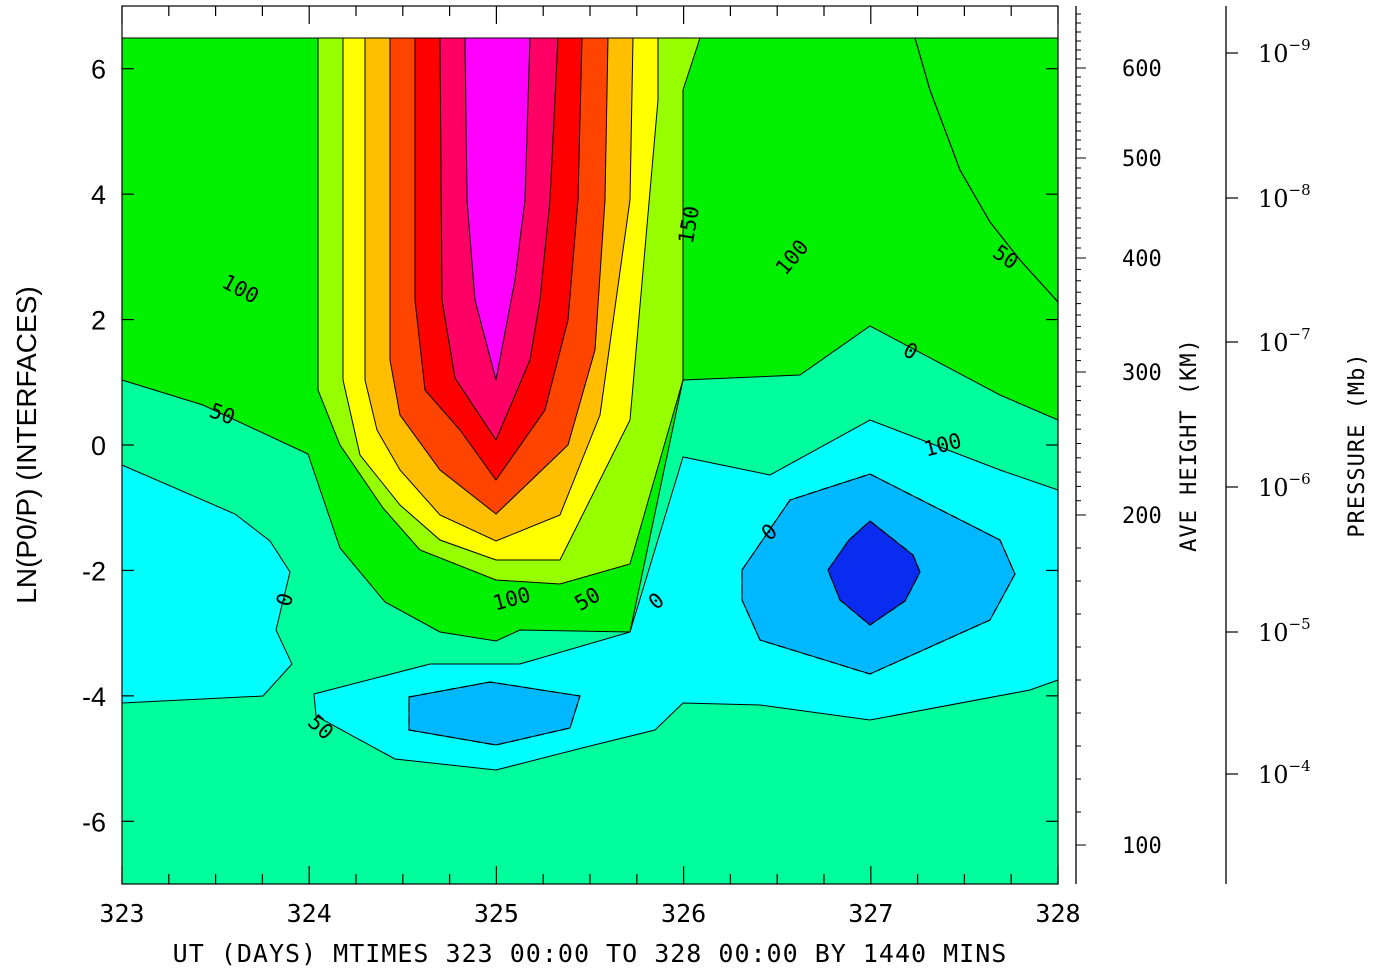  What do you see at coordinates (874, 573) in the screenshot?
I see `contour-line-neg100-dashed` at bounding box center [874, 573].